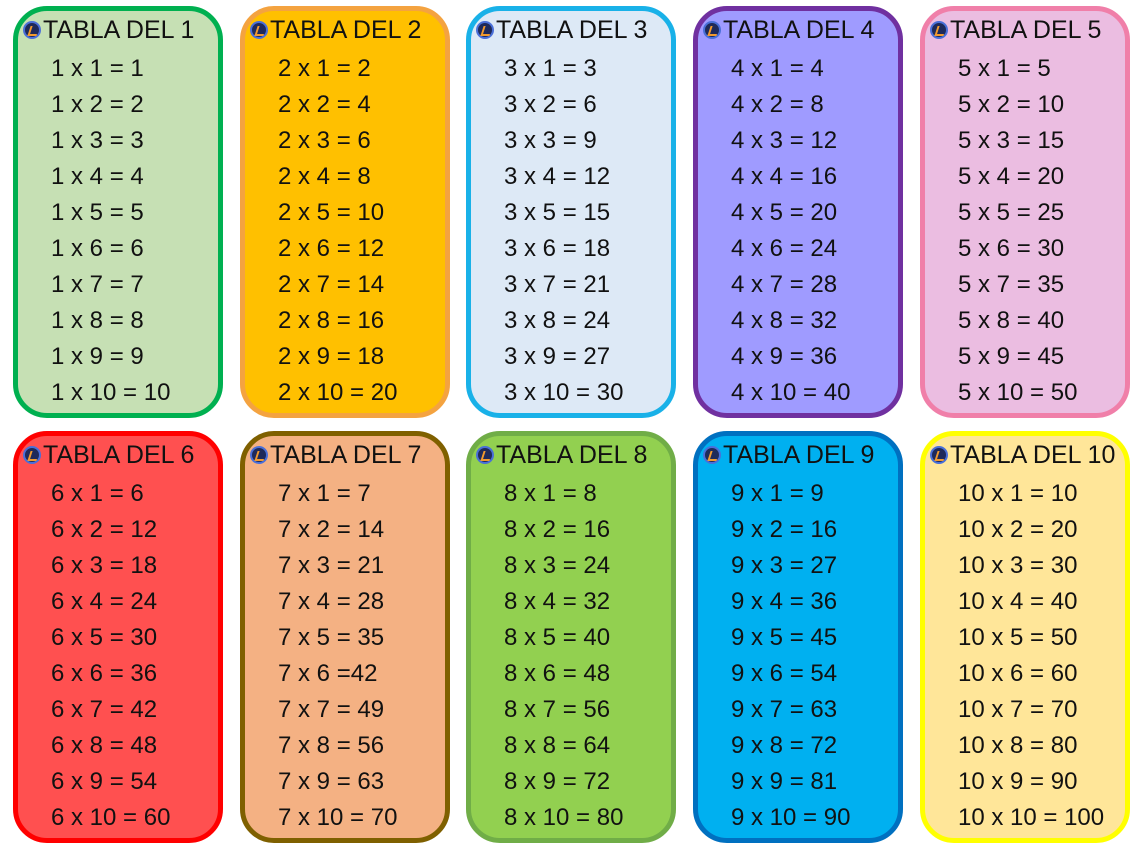 The width and height of the screenshot is (1137, 853). Describe the element at coordinates (324, 493) in the screenshot. I see `multiplication-row: 7 x 1 = 7` at that location.